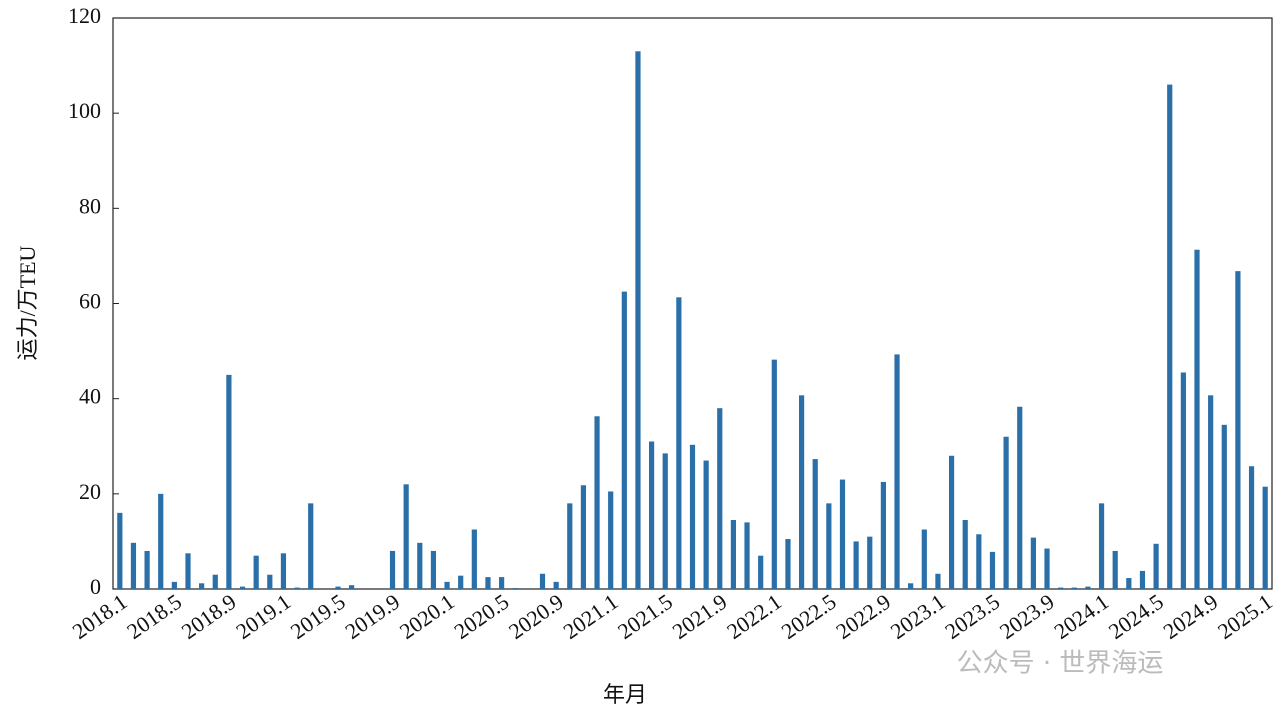  I want to click on x-tick-label: 2023.5, so click(972, 616).